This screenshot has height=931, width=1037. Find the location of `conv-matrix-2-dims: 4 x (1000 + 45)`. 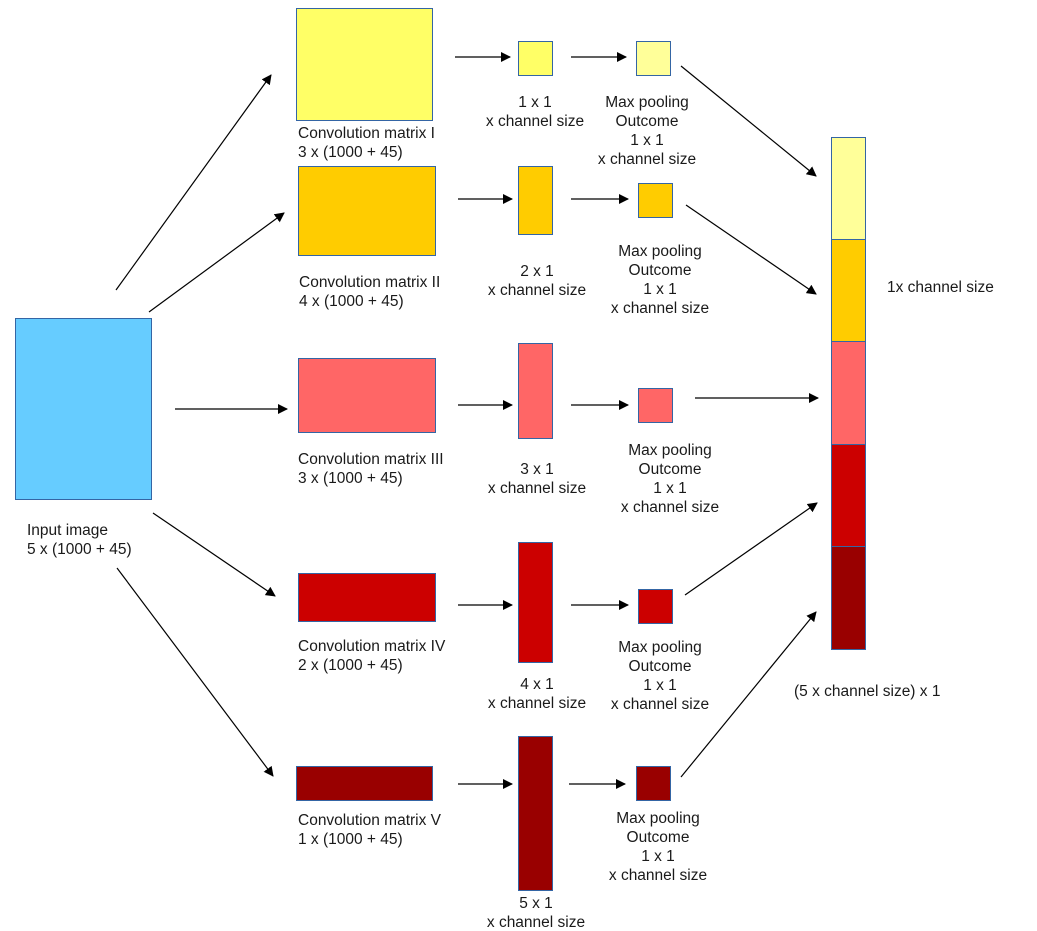

conv-matrix-2-dims: 4 x (1000 + 45) is located at coordinates (351, 301).